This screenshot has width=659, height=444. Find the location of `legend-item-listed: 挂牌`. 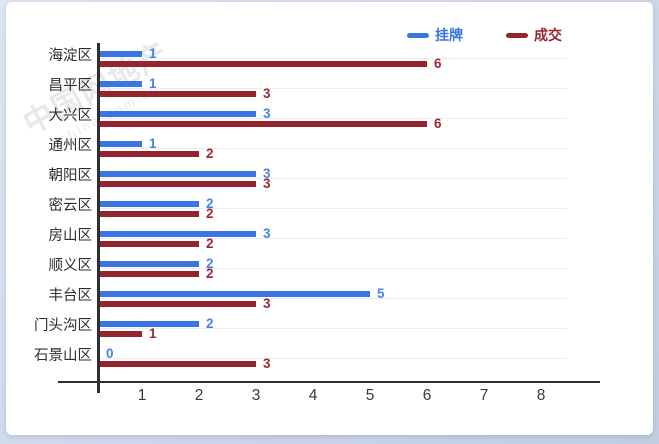

legend-item-listed: 挂牌 is located at coordinates (435, 35).